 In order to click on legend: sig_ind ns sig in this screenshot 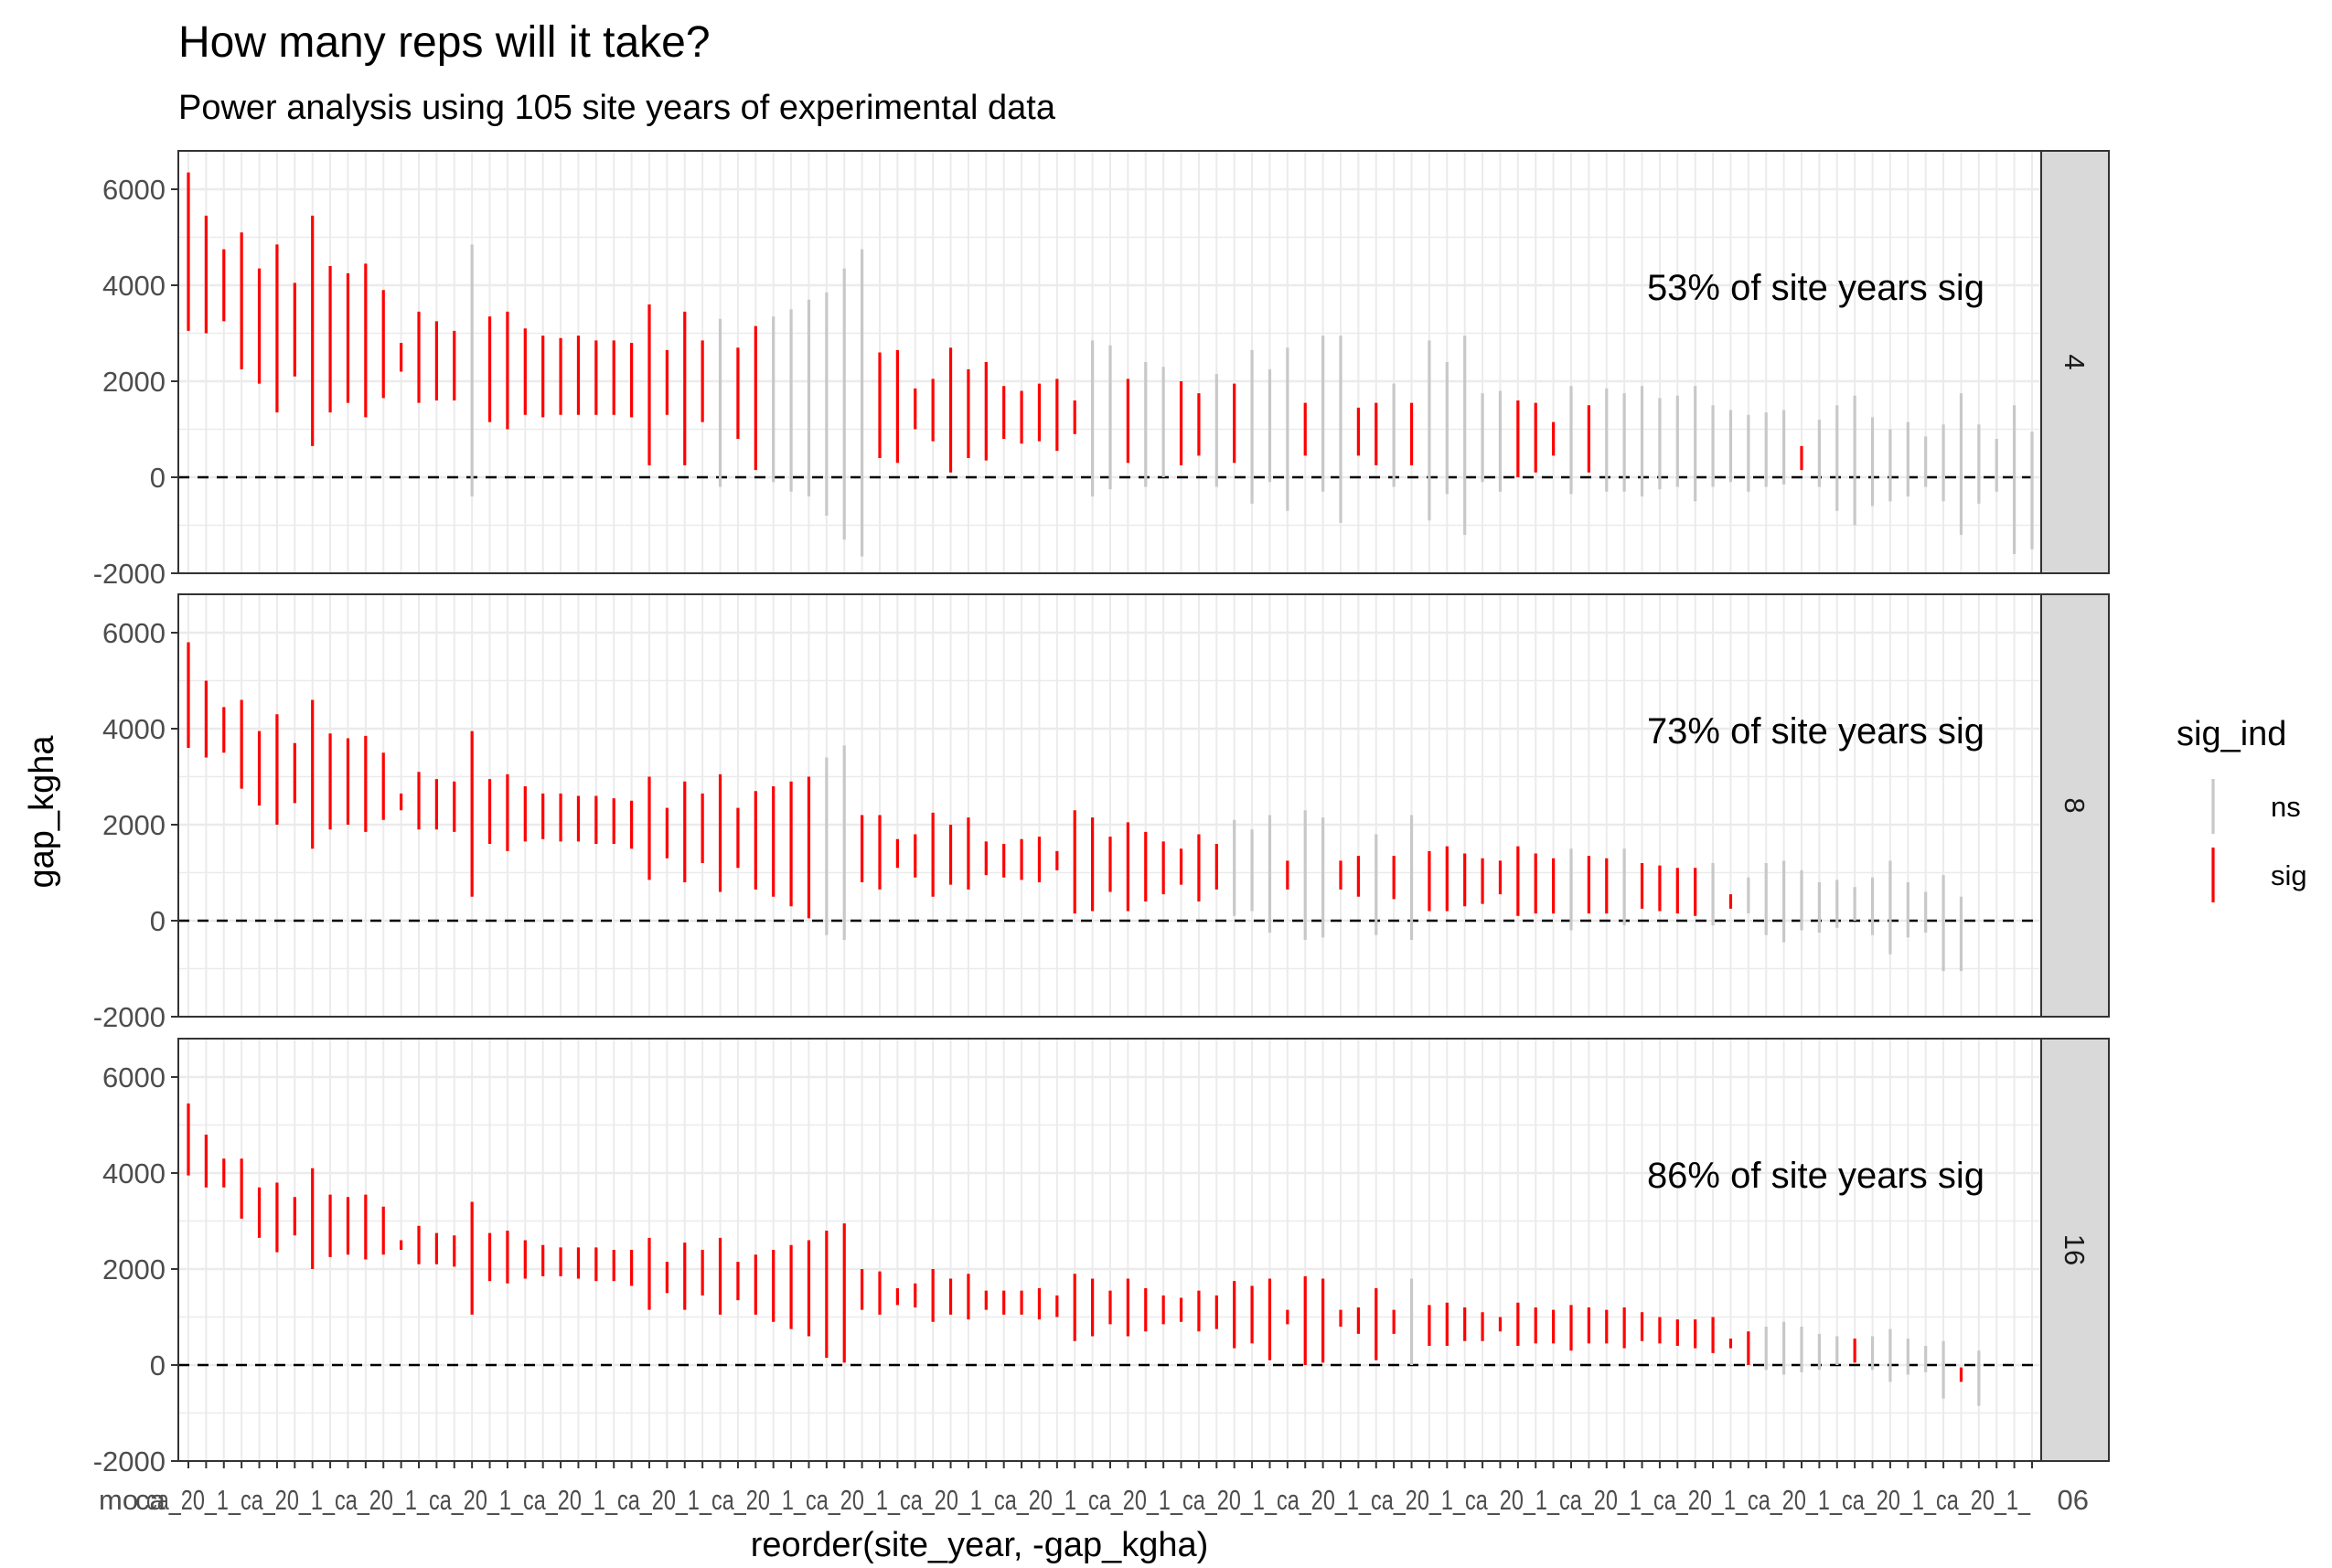, I will do `click(2242, 808)`.